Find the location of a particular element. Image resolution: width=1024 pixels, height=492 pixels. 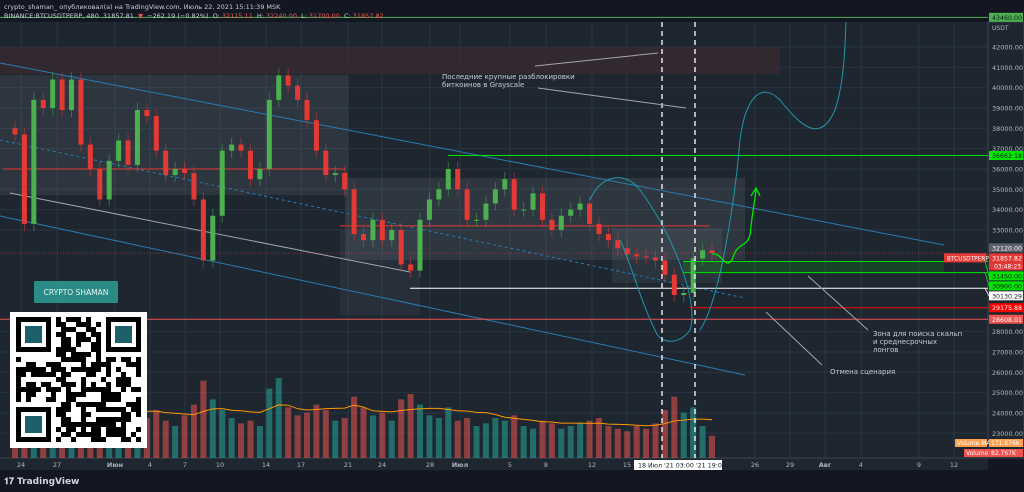

footer-bar is located at coordinates (512, 481).